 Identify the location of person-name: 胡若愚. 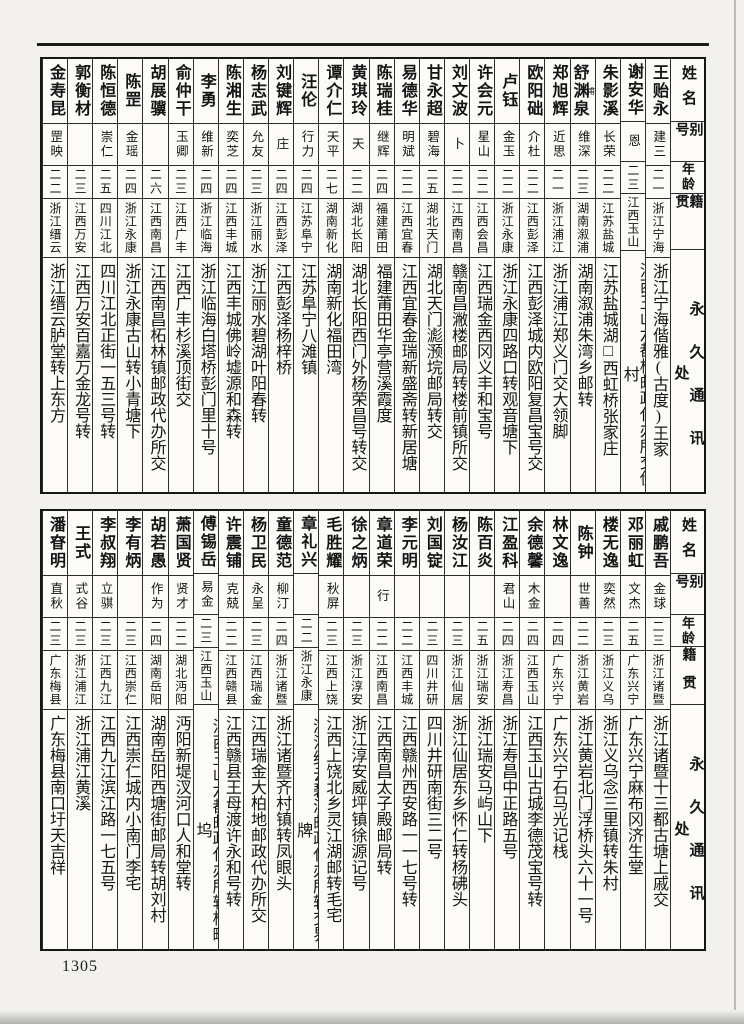
(156, 543).